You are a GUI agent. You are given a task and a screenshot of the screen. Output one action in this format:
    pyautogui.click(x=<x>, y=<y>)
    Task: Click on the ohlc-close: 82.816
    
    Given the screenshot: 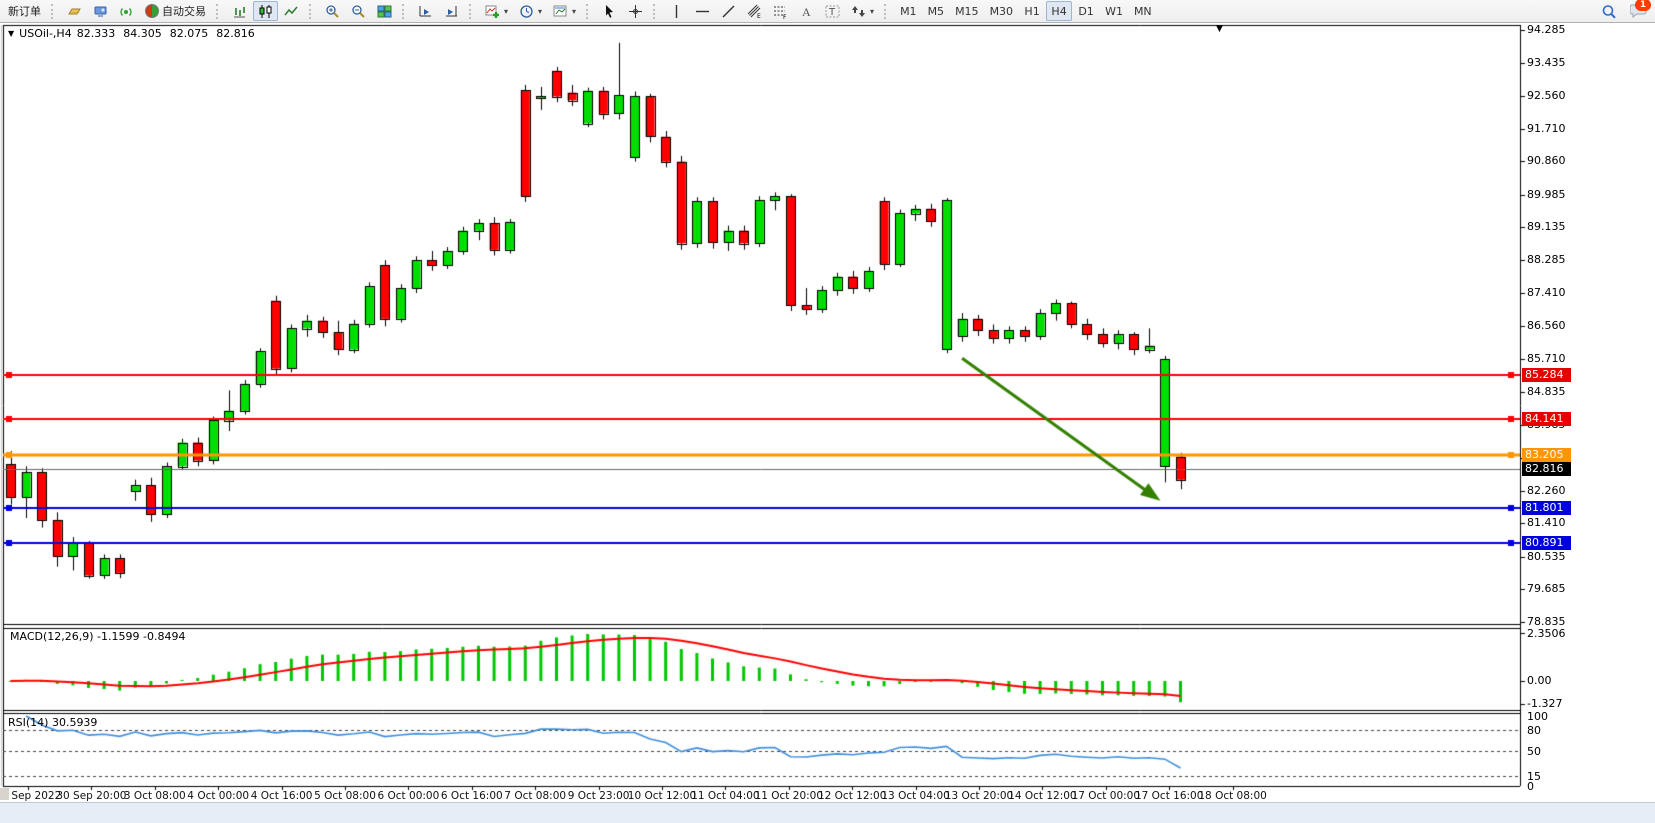 What is the action you would take?
    pyautogui.click(x=235, y=33)
    